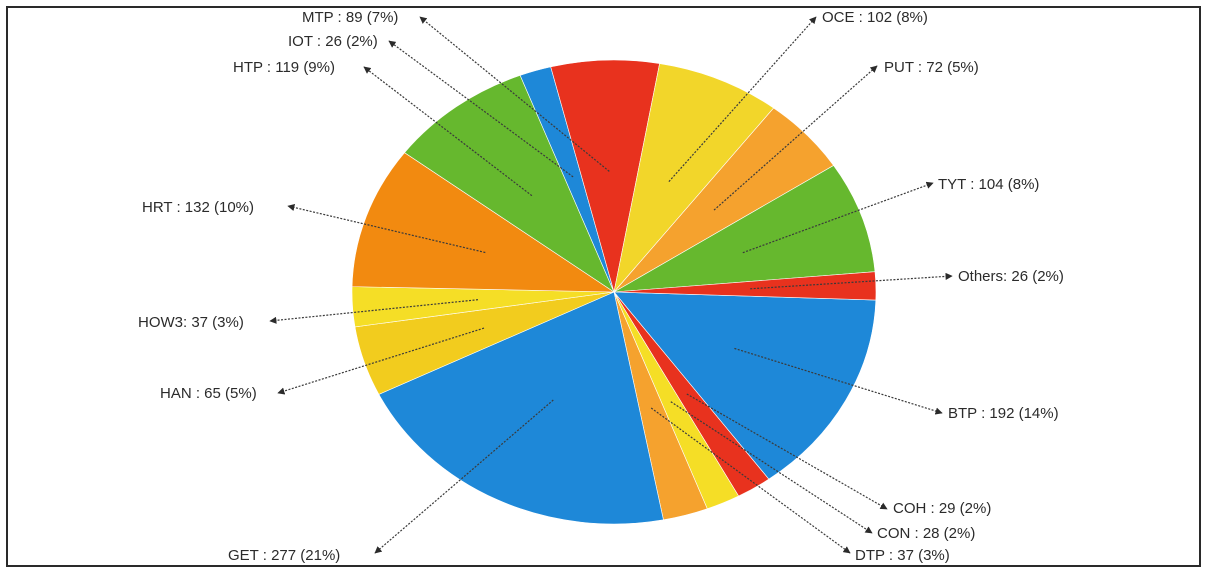 This screenshot has width=1209, height=573. Describe the element at coordinates (386, 228) in the screenshot. I see `leader-line-hrt` at that location.